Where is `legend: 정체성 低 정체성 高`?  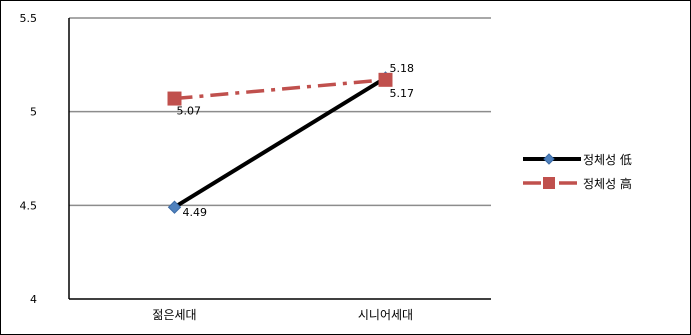 legend: 정체성 低 정체성 高 is located at coordinates (577, 172).